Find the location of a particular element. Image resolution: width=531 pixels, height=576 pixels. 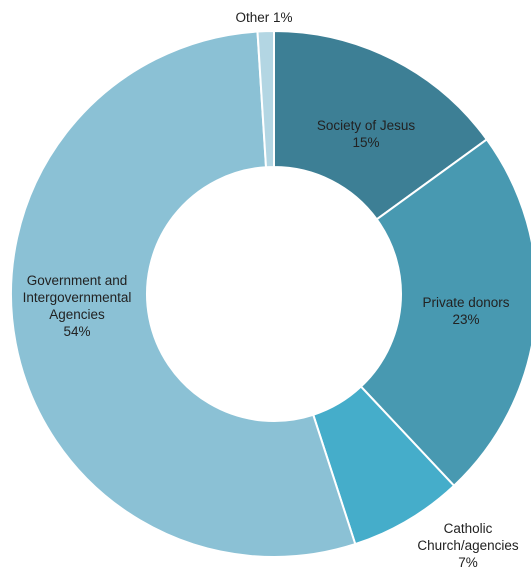

slice-label-line: Intergovernmental is located at coordinates (77, 297).